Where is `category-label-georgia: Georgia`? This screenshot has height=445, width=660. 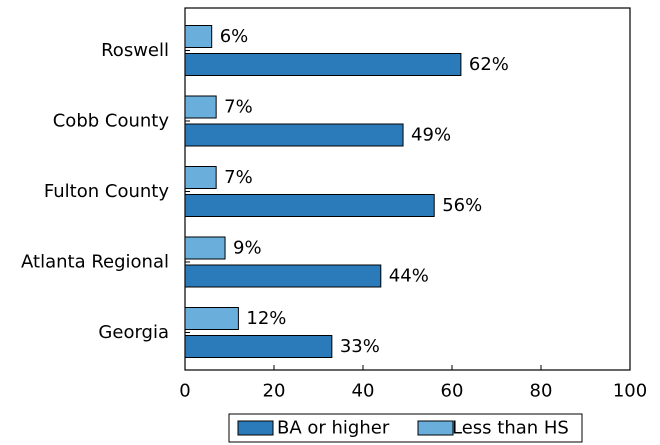 category-label-georgia: Georgia is located at coordinates (133, 332).